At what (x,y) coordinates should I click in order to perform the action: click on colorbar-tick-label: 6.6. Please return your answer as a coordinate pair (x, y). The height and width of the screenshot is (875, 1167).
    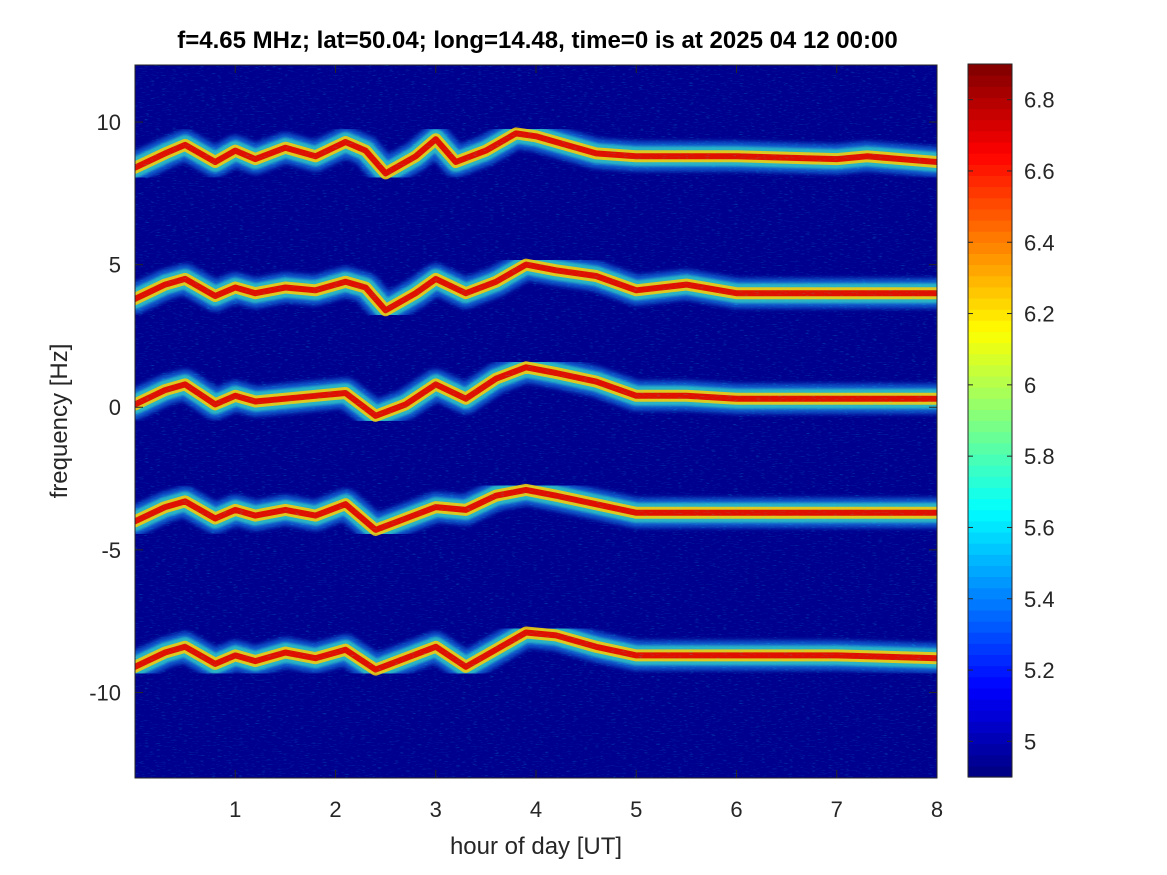
    Looking at the image, I should click on (1039, 171).